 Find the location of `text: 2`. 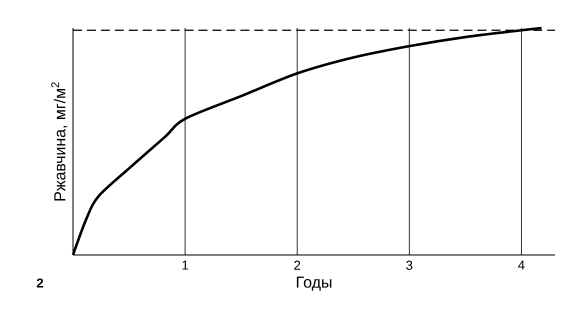

text: 2 is located at coordinates (40, 283).